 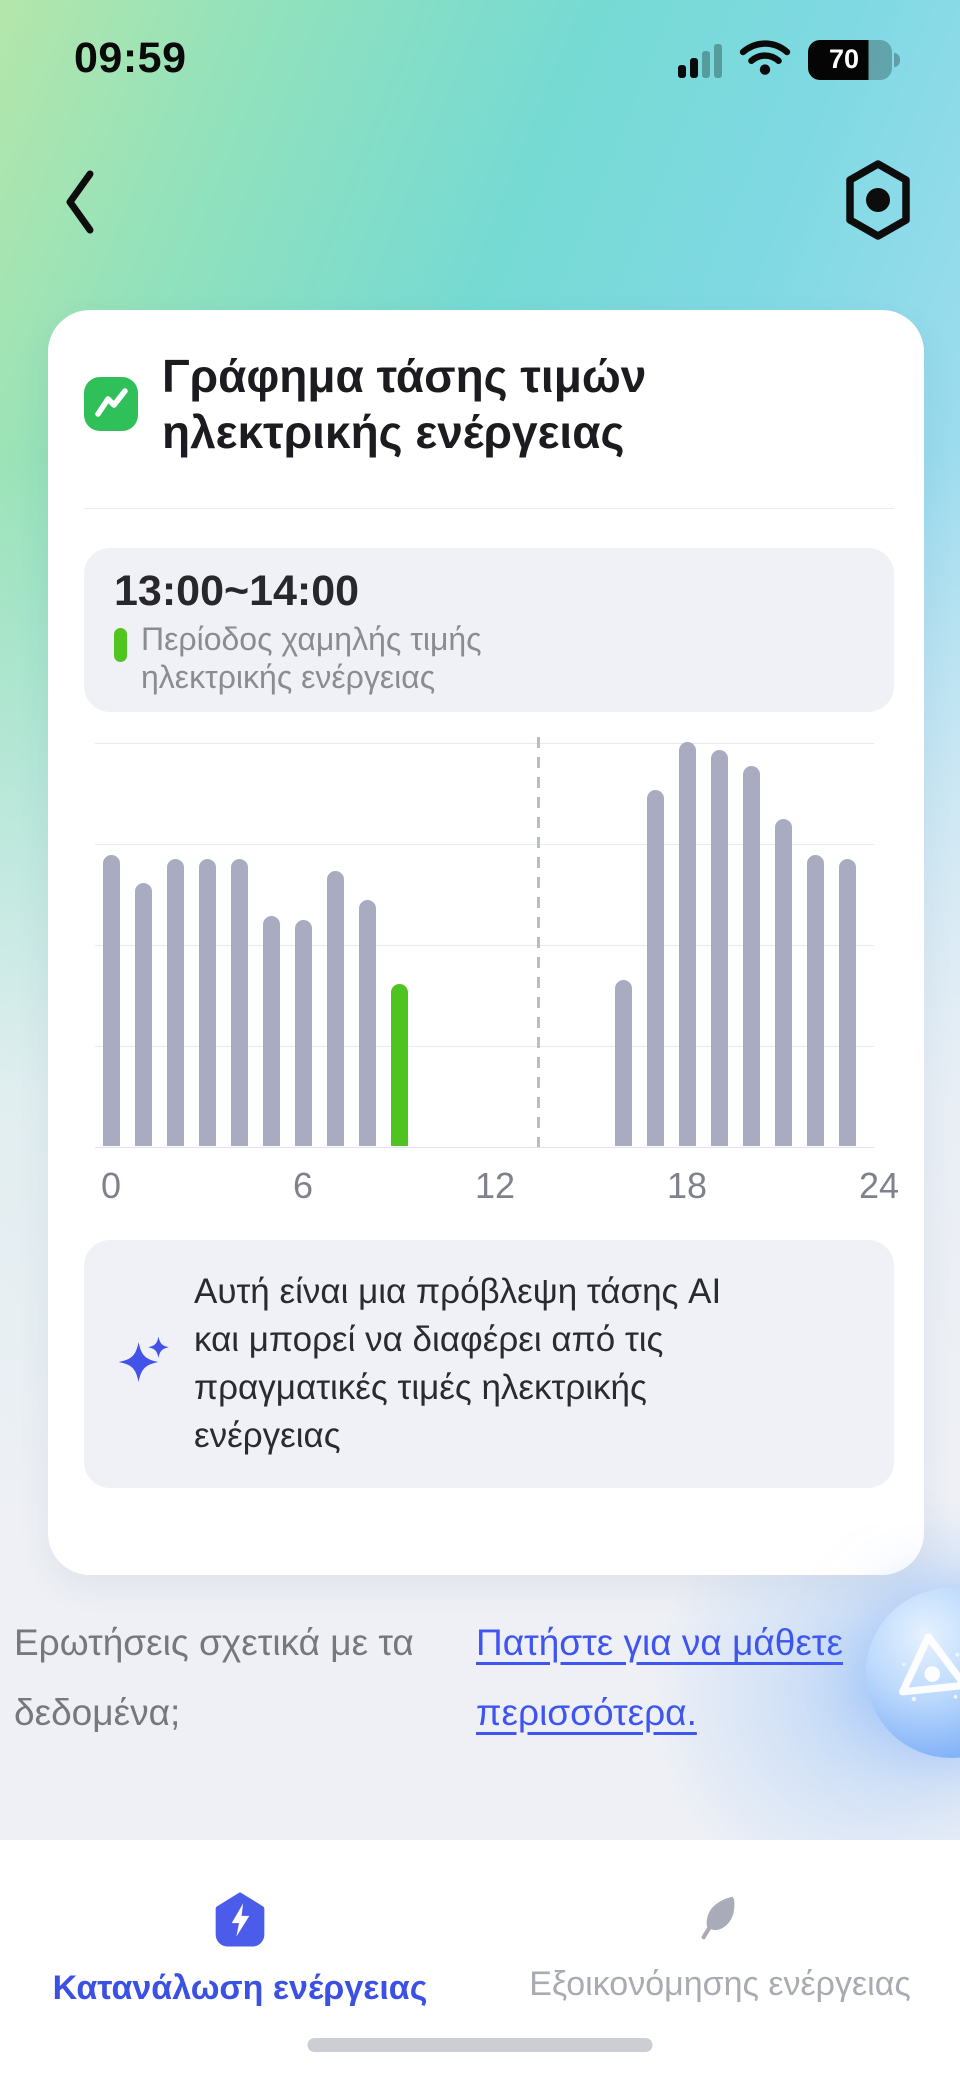 I want to click on sparkles-icon, so click(x=143, y=1364).